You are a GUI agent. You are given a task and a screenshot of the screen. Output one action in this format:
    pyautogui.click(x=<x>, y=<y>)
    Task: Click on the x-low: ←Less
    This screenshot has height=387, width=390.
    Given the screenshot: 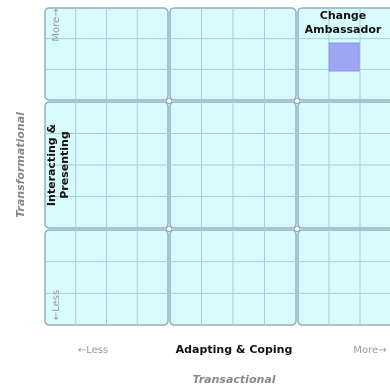 What is the action you would take?
    pyautogui.click(x=93, y=350)
    